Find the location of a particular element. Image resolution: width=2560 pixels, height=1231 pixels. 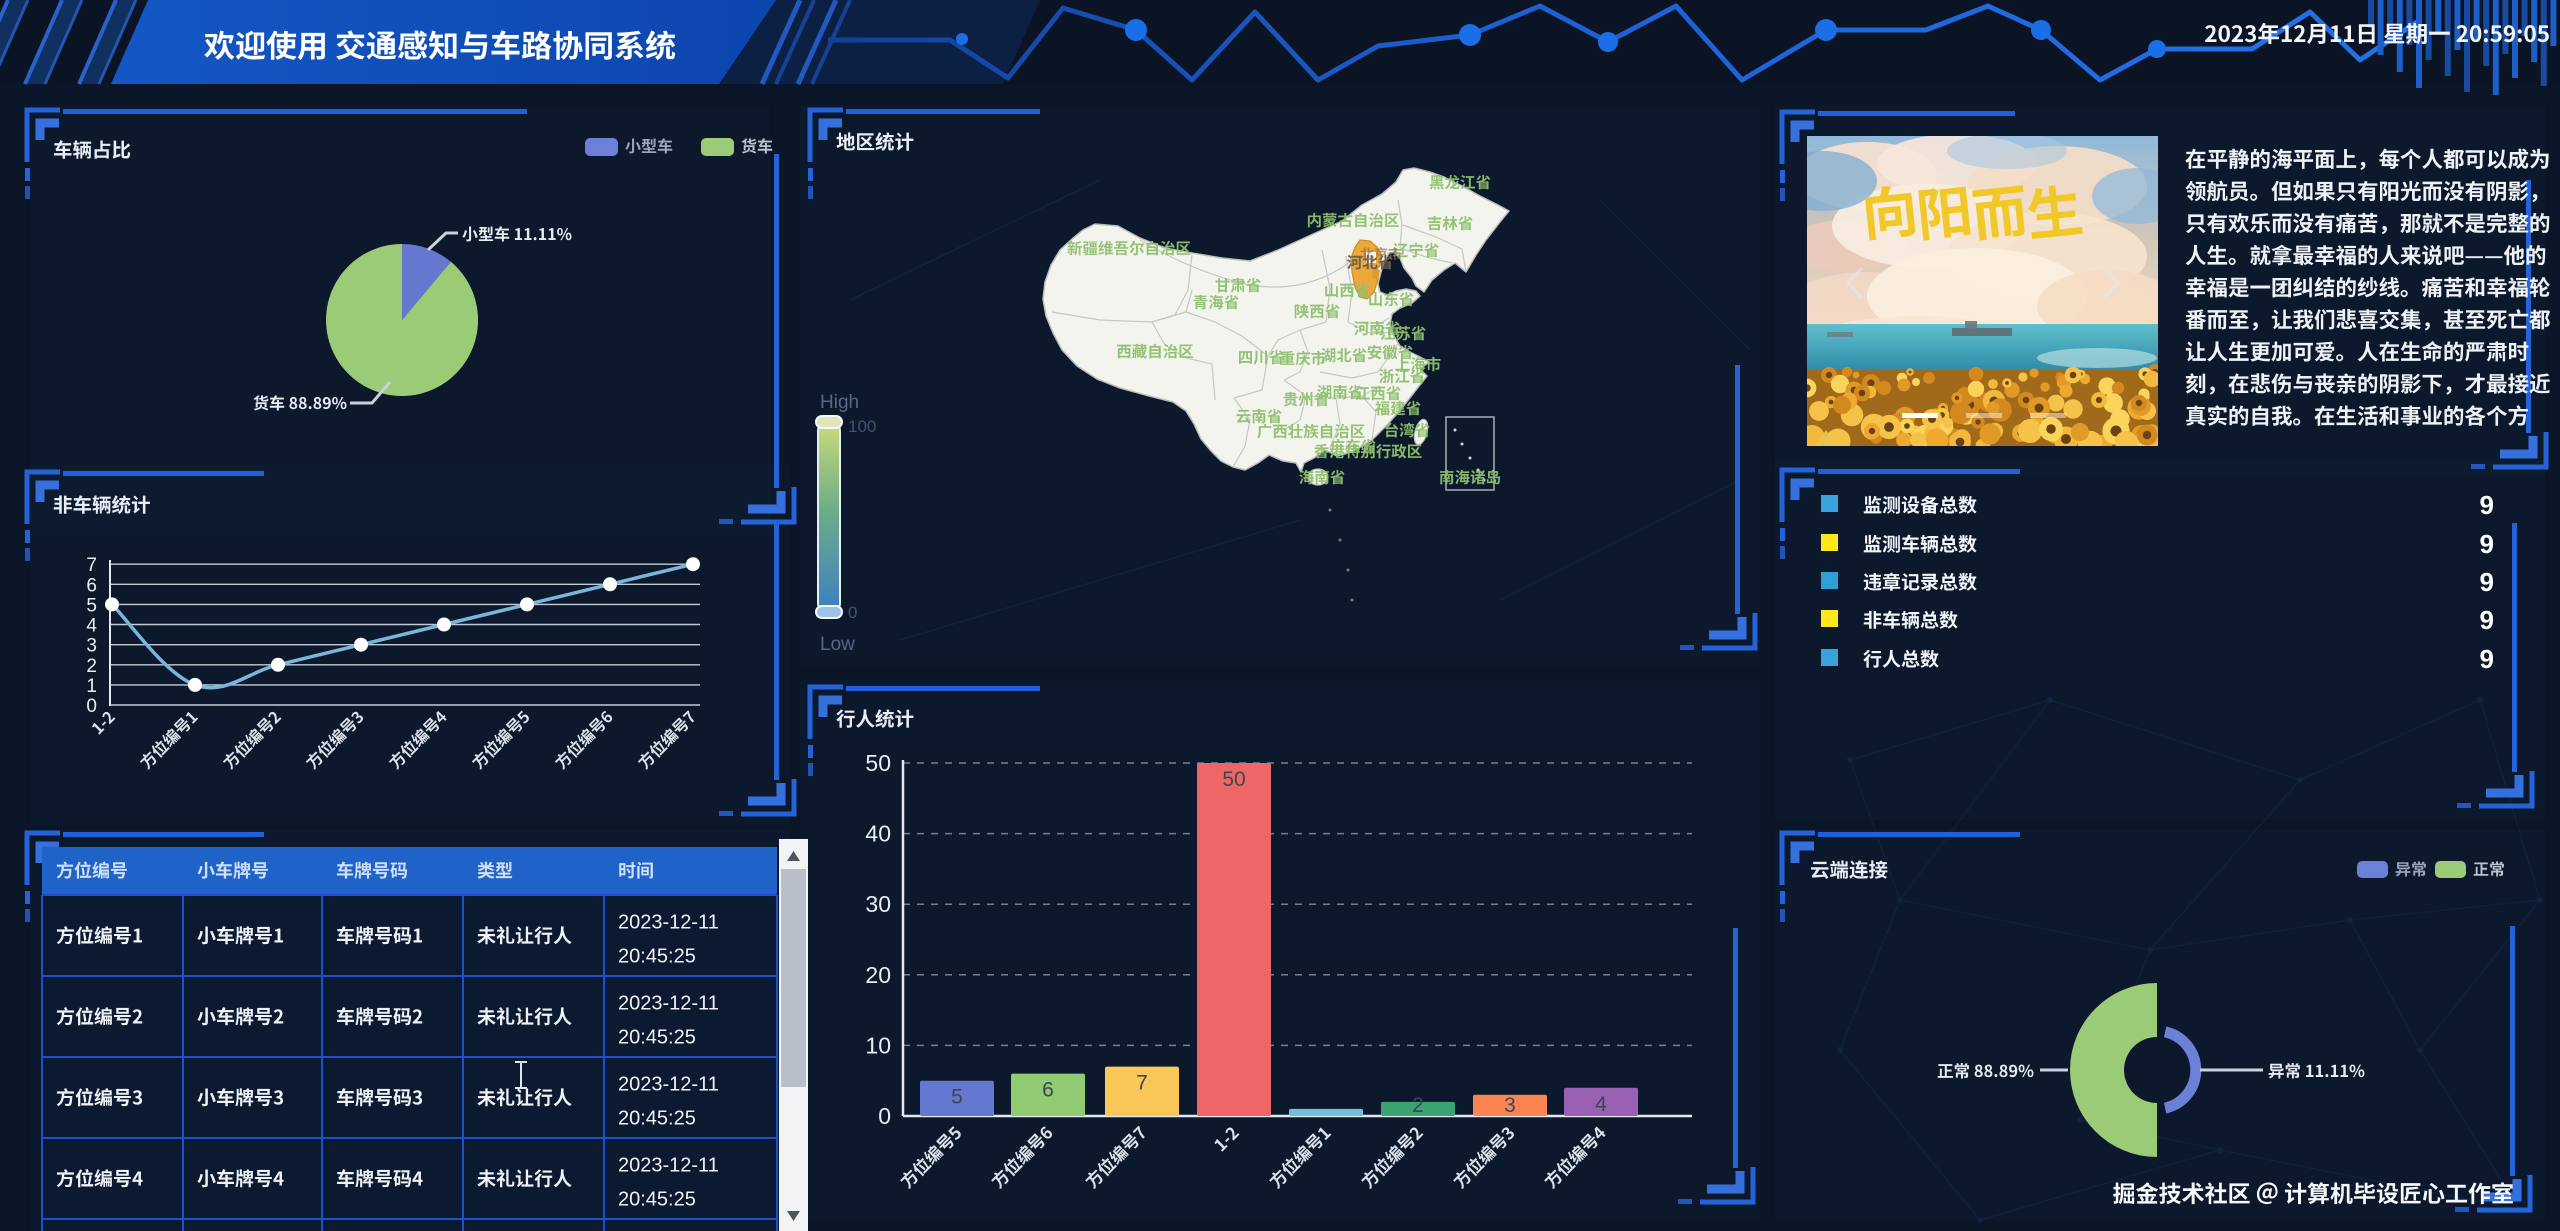

svg-text: High is located at coordinates (839, 402).